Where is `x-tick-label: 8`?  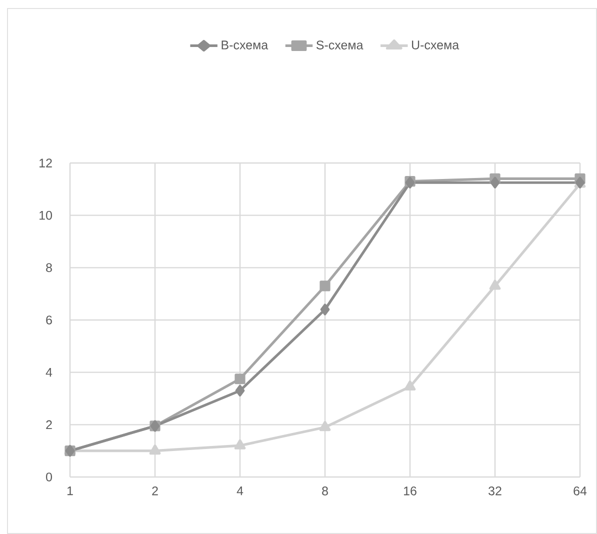 x-tick-label: 8 is located at coordinates (325, 491).